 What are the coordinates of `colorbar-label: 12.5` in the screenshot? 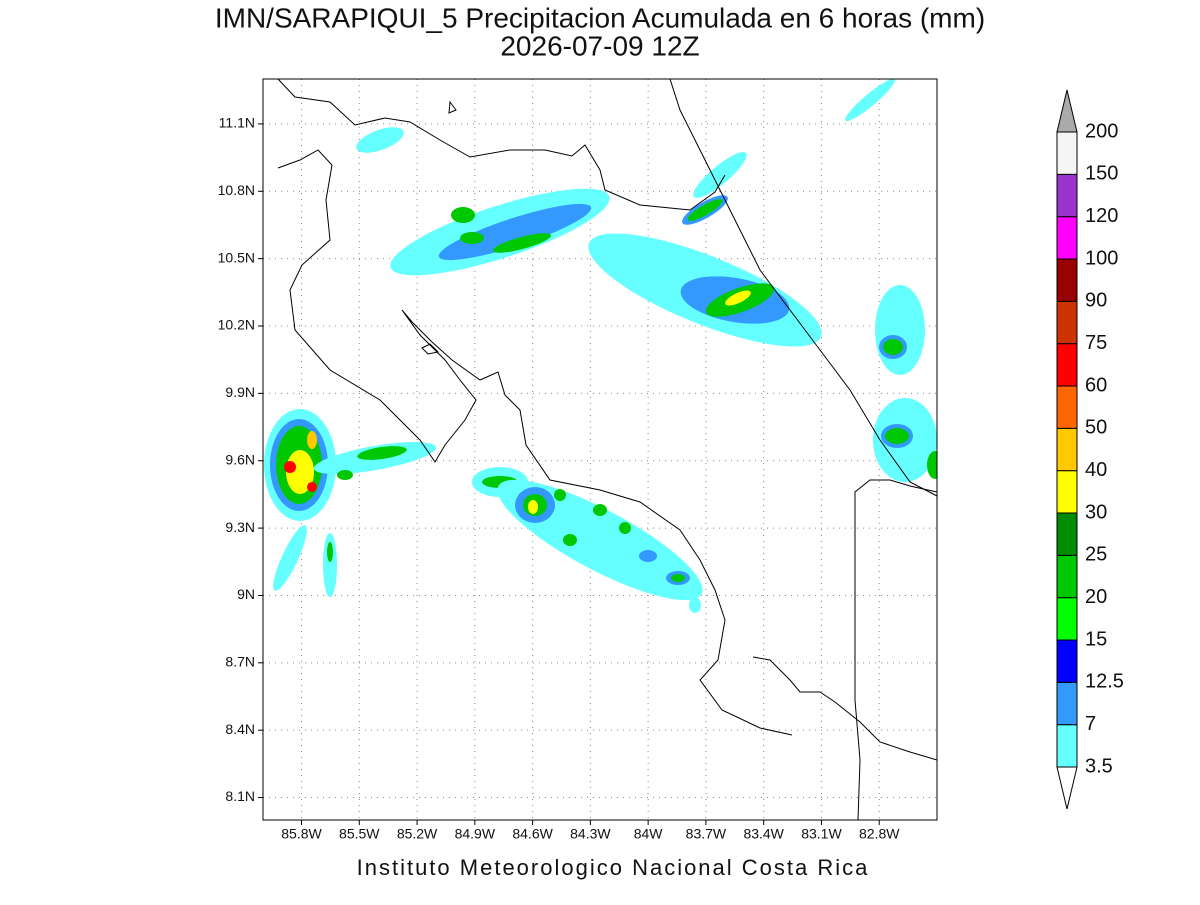 It's located at (1104, 682).